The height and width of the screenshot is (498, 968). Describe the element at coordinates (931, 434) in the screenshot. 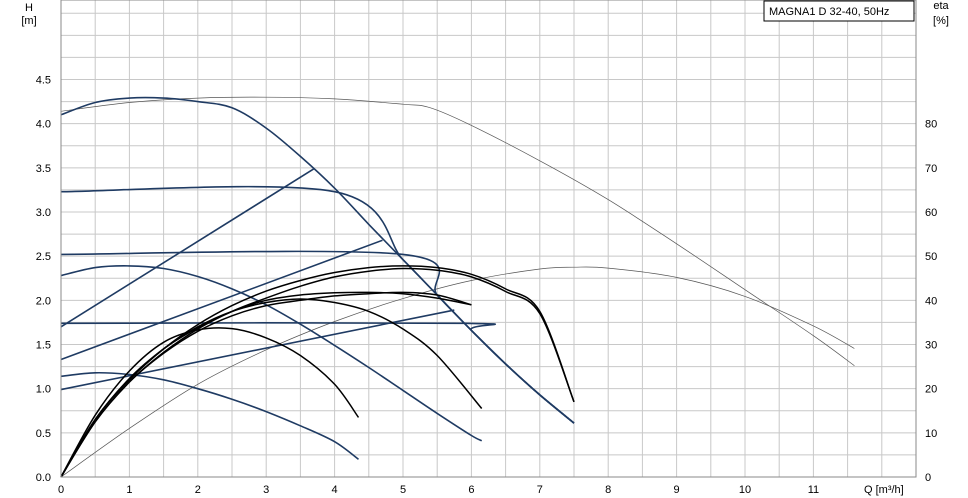

I see `y-right-tick-label: 10` at that location.